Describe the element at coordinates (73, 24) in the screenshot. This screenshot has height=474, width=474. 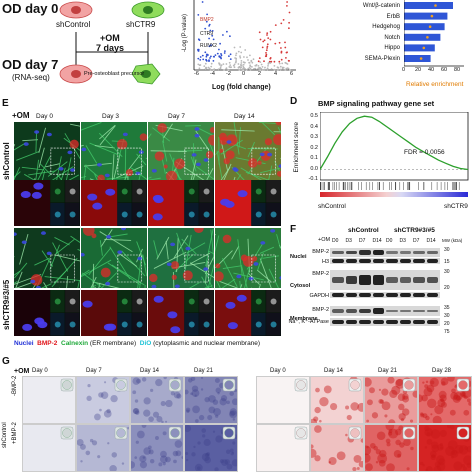
I see `shcontrol-label: shControl` at that location.